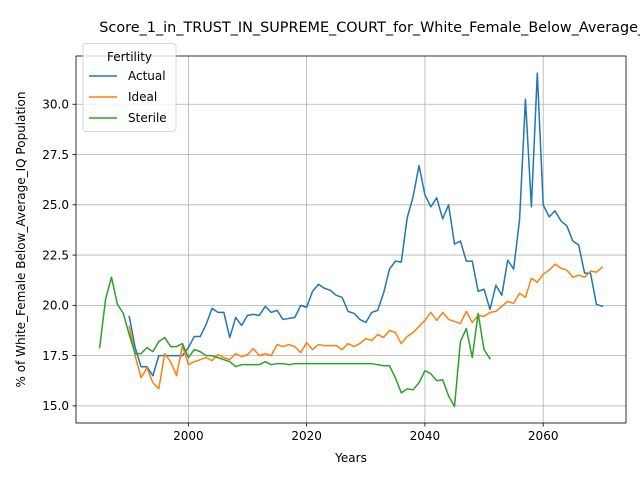 The width and height of the screenshot is (640, 480). I want to click on x-tick-label: 2020, so click(306, 436).